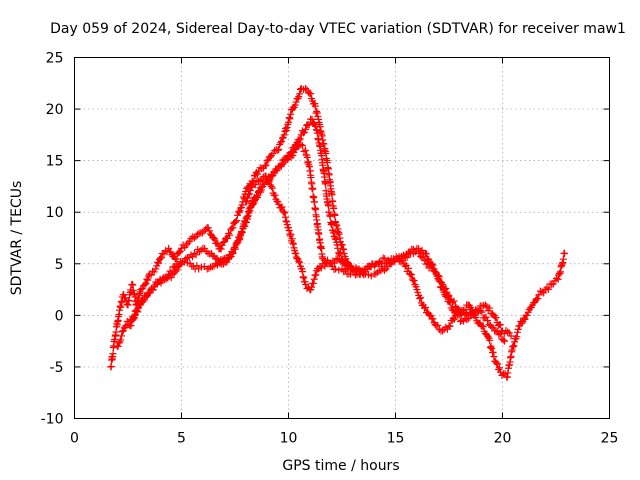  I want to click on y-tick-label: 10, so click(55, 213).